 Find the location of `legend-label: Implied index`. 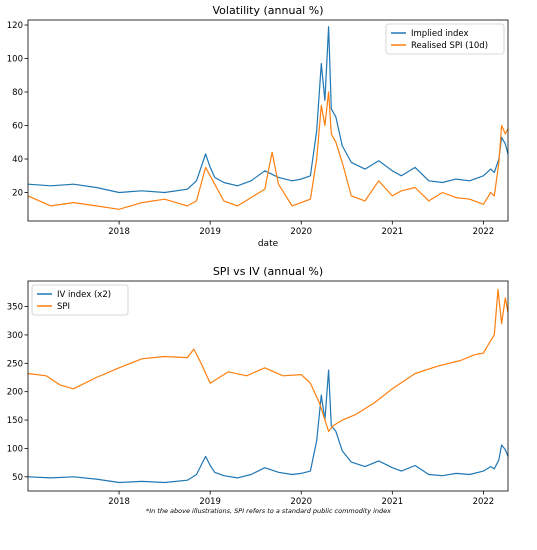

legend-label: Implied index is located at coordinates (440, 34).